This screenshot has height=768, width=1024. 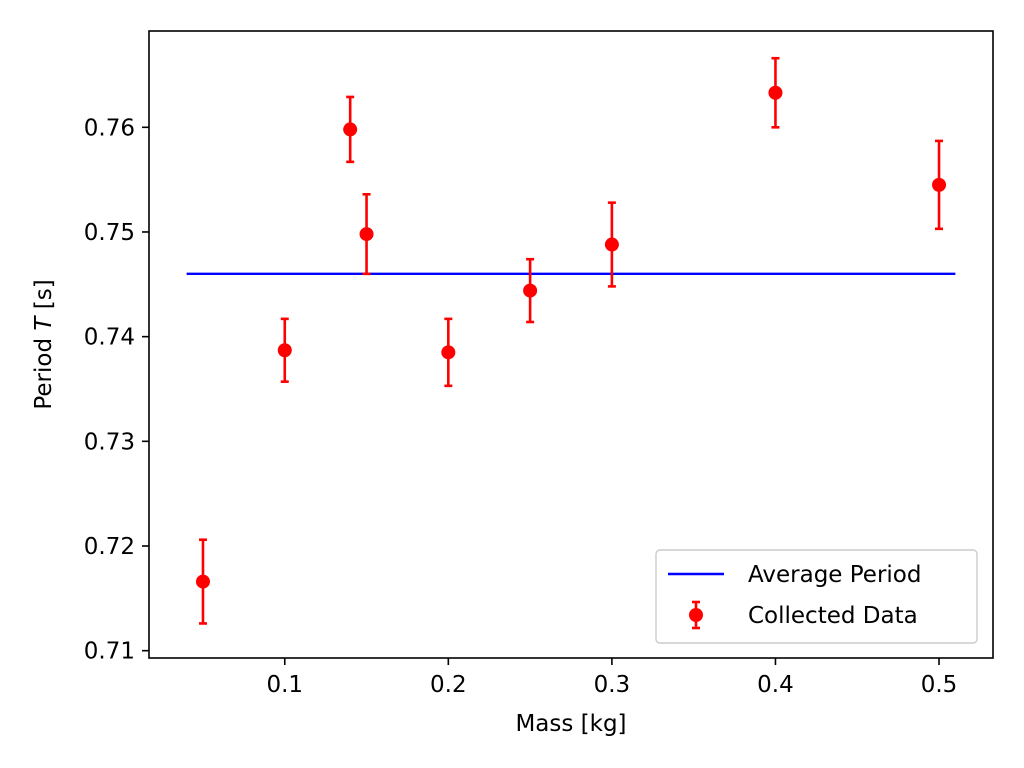 I want to click on legend-box, so click(x=816, y=596).